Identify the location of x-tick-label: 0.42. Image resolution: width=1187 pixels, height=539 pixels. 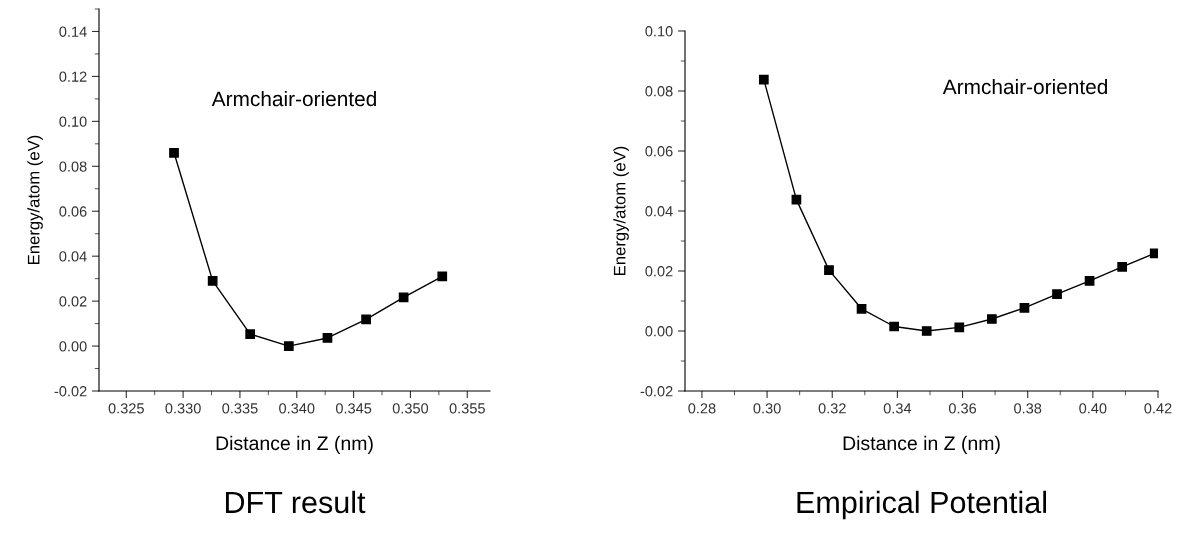
(1158, 408).